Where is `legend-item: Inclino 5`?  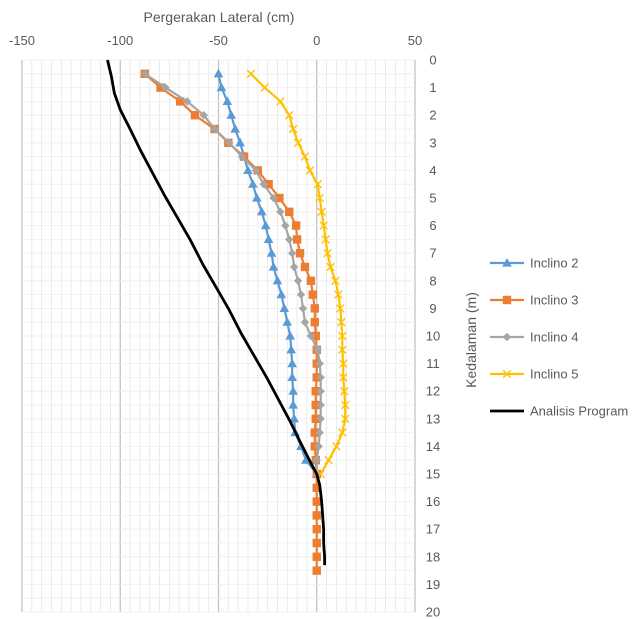 legend-item: Inclino 5 is located at coordinates (534, 374).